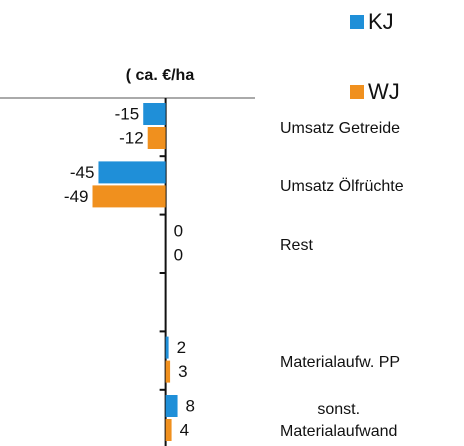  I want to click on data-label: 2, so click(181, 347).